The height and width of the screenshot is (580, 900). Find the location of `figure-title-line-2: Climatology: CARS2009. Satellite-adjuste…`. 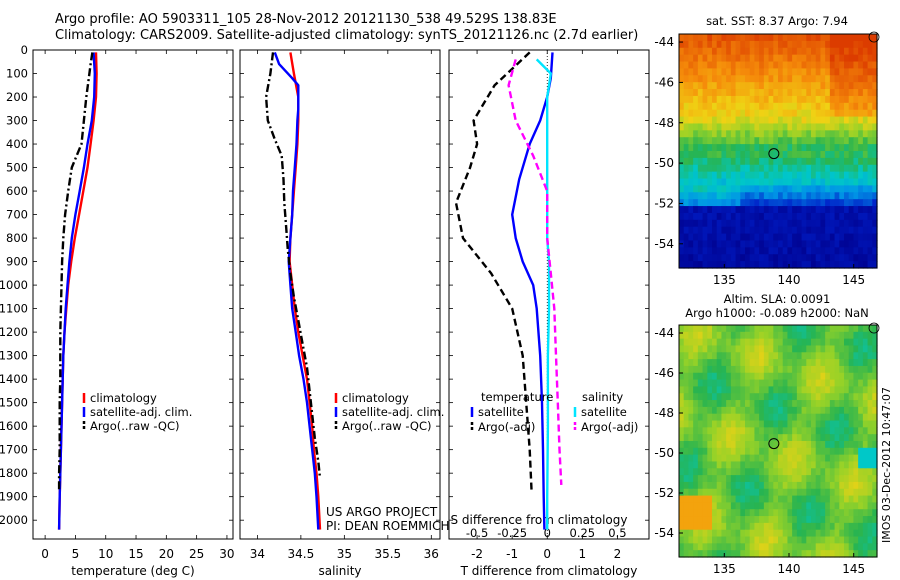

figure-title-line-2: Climatology: CARS2009. Satellite-adjuste… is located at coordinates (347, 35).